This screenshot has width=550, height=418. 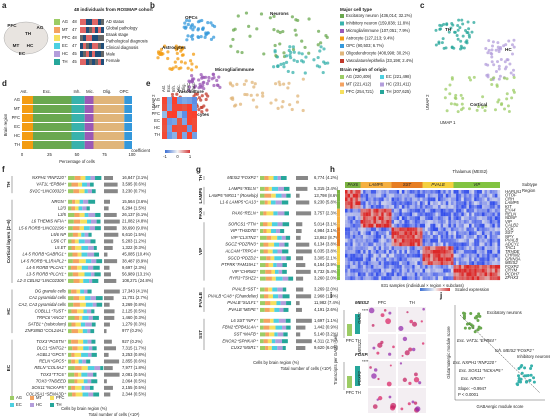 What do you see at coordinates (104, 154) in the screenshot?
I see `label: 75` at bounding box center [104, 154].